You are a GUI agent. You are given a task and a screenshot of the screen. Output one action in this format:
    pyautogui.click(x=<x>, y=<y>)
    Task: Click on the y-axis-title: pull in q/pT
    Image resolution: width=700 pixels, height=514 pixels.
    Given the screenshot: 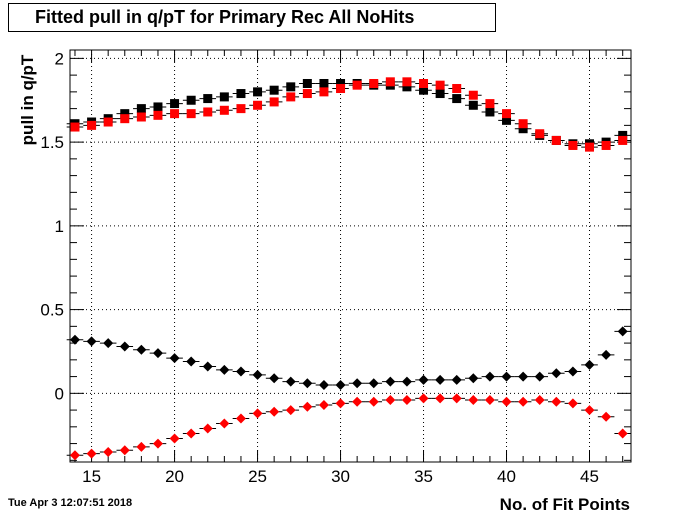 What is the action you would take?
    pyautogui.click(x=27, y=99)
    